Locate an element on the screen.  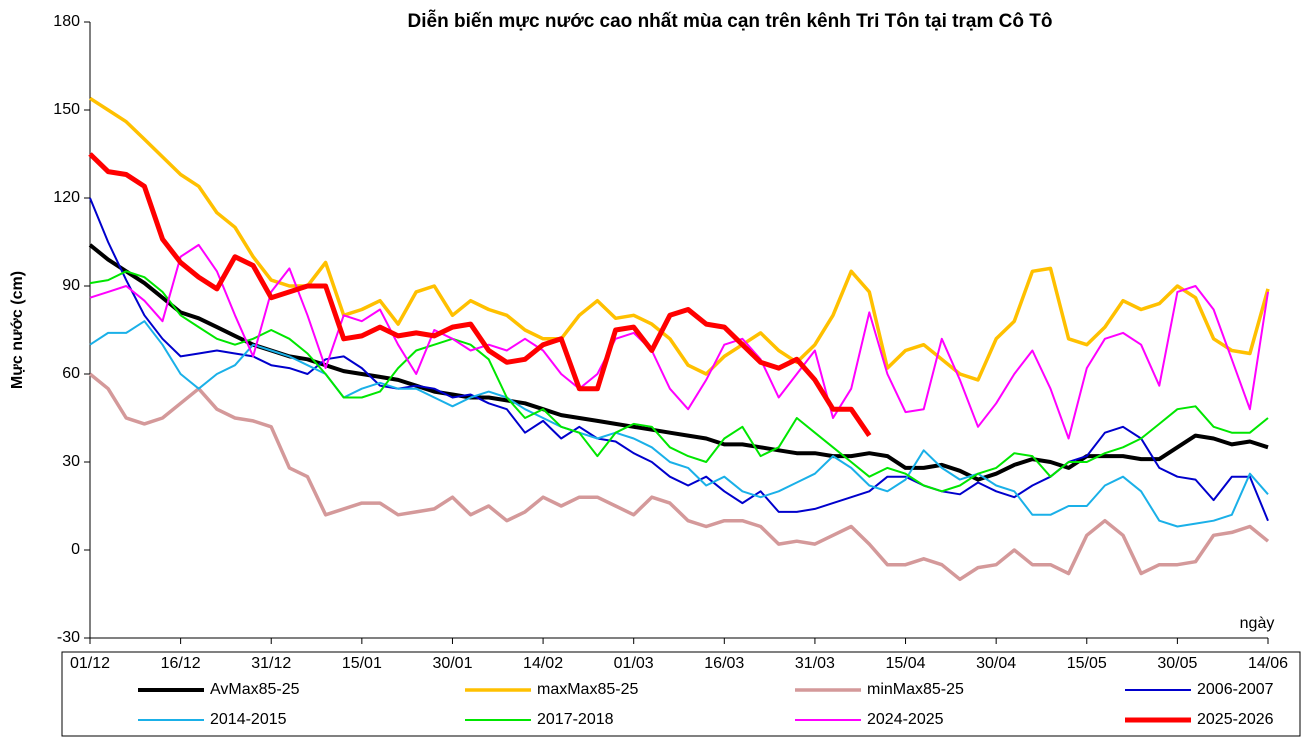
x-tick-label: 31/12 is located at coordinates (271, 663).